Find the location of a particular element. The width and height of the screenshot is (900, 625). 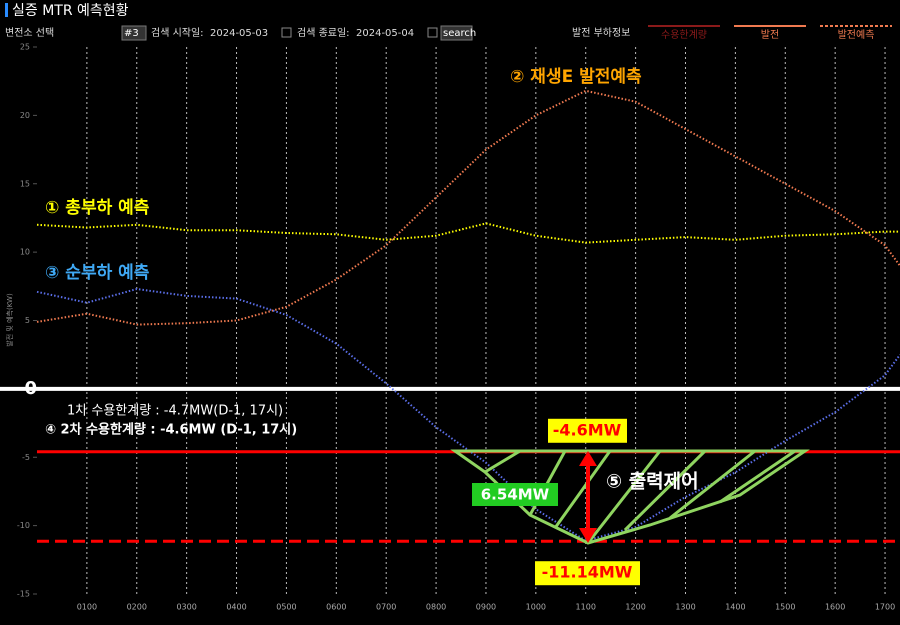

search-button is located at coordinates (456, 33).